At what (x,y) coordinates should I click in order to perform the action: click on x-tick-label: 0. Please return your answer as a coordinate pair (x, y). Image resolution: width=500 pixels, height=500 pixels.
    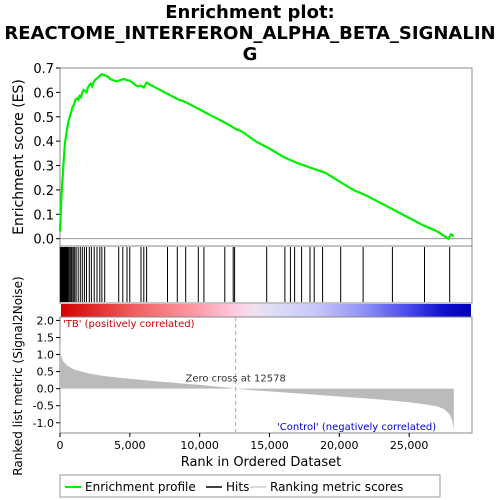
    Looking at the image, I should click on (60, 445).